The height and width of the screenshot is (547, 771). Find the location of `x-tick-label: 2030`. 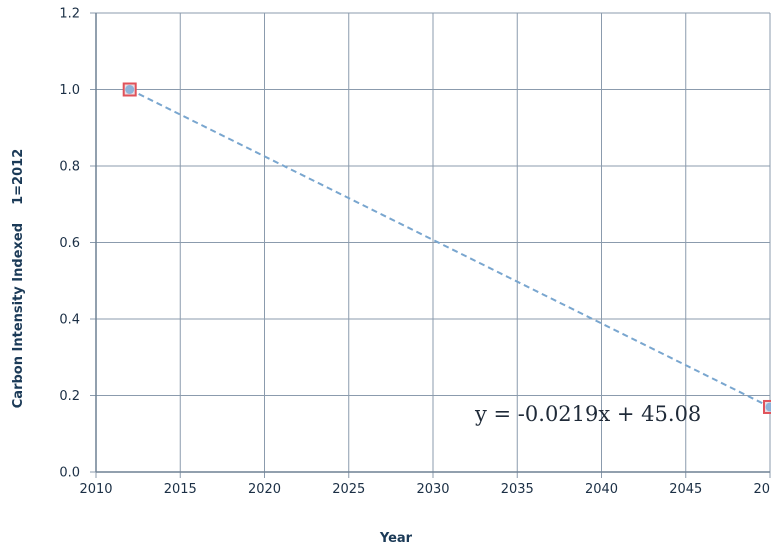

x-tick-label: 2030 is located at coordinates (432, 489).